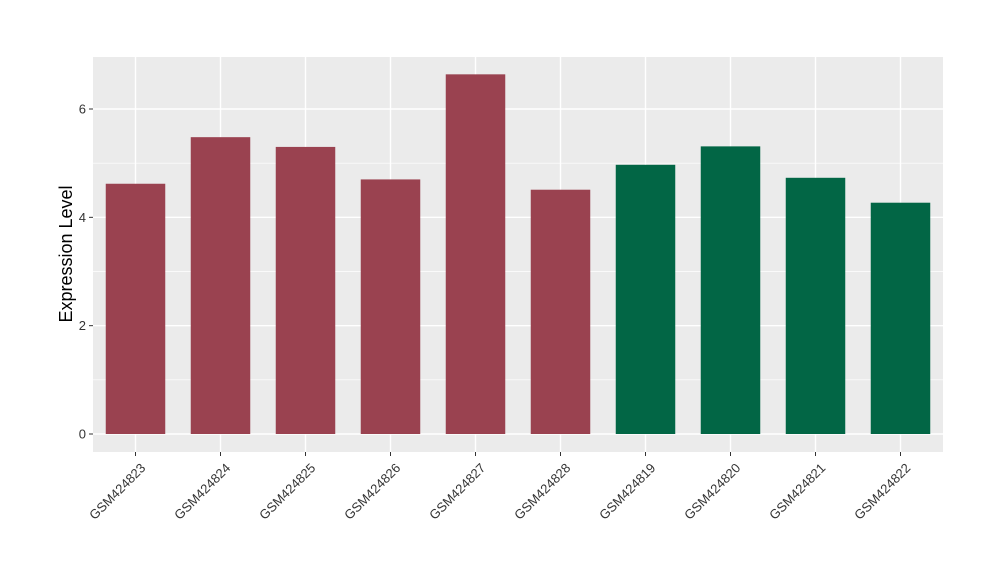 The width and height of the screenshot is (1000, 580). What do you see at coordinates (457, 491) in the screenshot?
I see `x-tick-label: GSM424827` at bounding box center [457, 491].